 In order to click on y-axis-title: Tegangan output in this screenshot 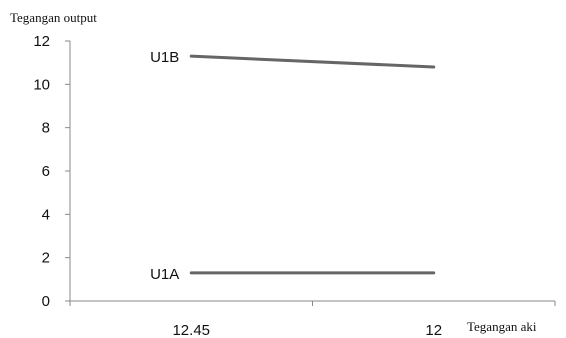, I will do `click(53, 17)`.